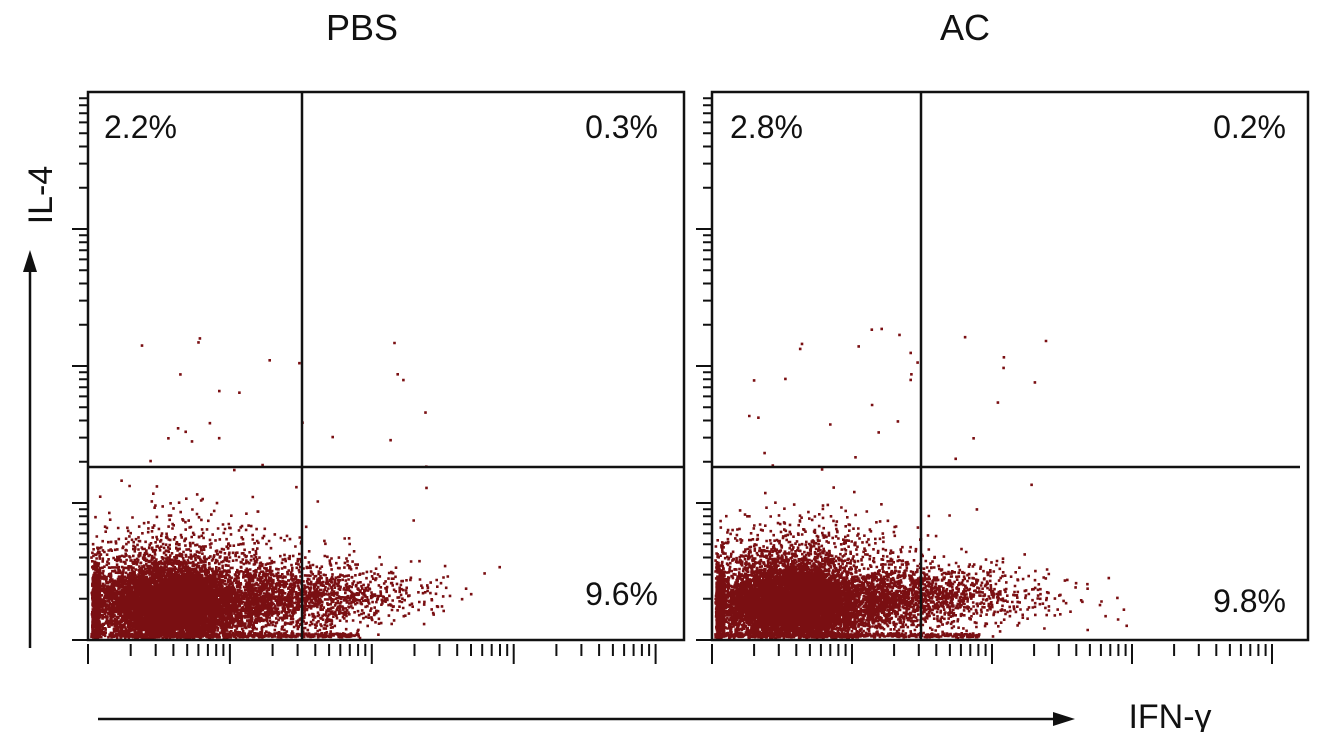 The height and width of the screenshot is (732, 1320). Describe the element at coordinates (140, 127) in the screenshot. I see `quadrant-upper-left-pbs: 2.2%` at that location.